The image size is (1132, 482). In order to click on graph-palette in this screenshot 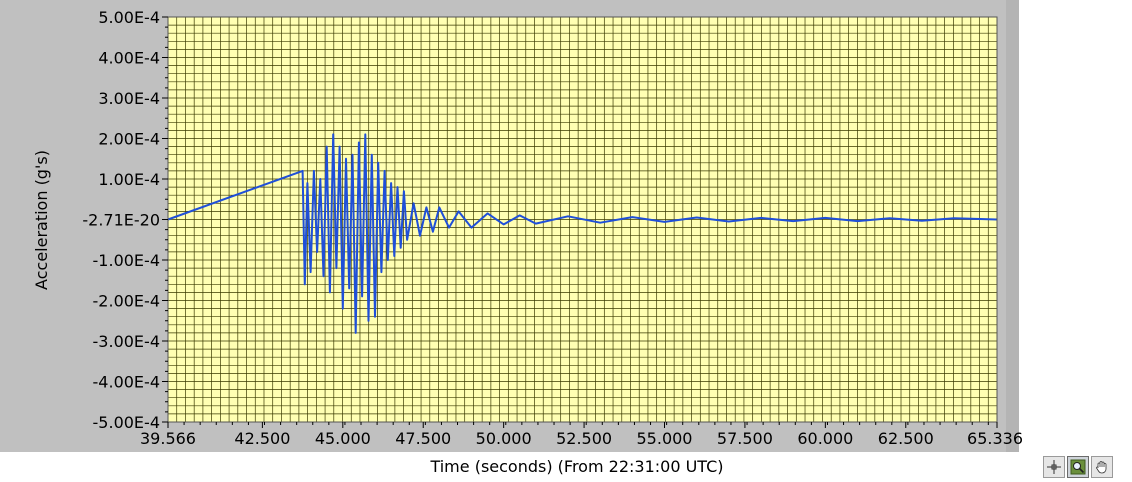, I will do `click(1078, 467)`.